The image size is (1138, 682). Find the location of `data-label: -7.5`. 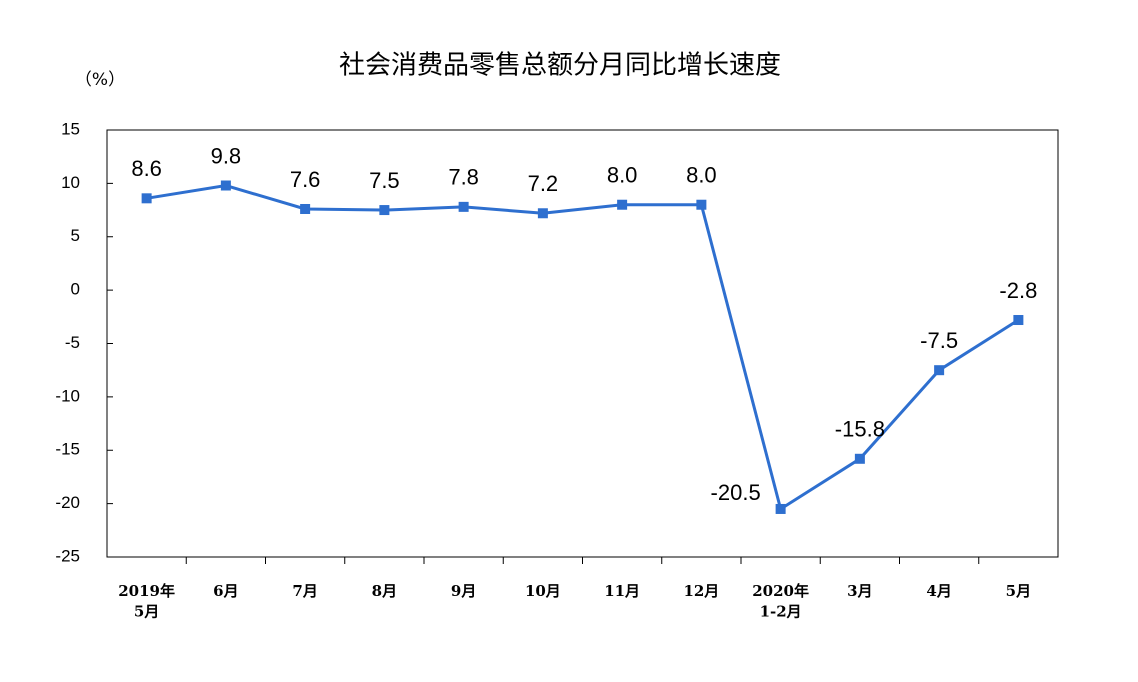

data-label: -7.5 is located at coordinates (939, 340).